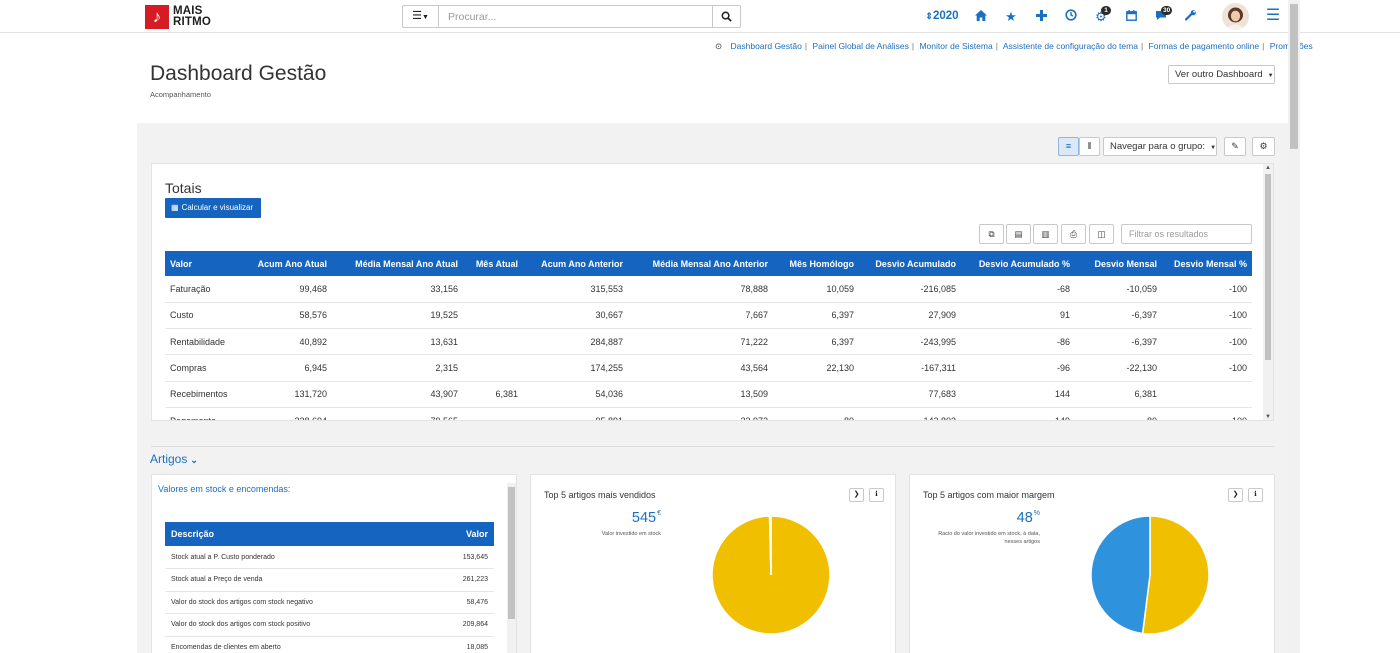 The image size is (1400, 653). What do you see at coordinates (1235, 16) in the screenshot?
I see `user-avatar` at bounding box center [1235, 16].